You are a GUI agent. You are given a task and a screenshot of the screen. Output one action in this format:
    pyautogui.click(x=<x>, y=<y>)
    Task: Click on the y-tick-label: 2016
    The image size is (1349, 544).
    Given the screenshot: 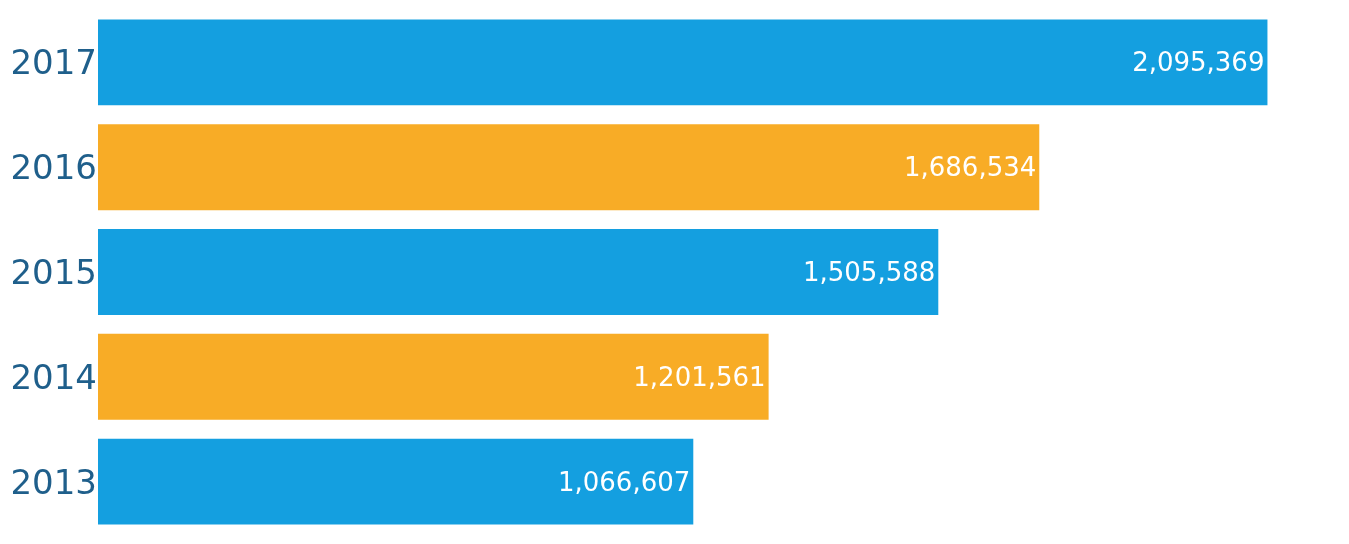 What is the action you would take?
    pyautogui.click(x=53, y=167)
    